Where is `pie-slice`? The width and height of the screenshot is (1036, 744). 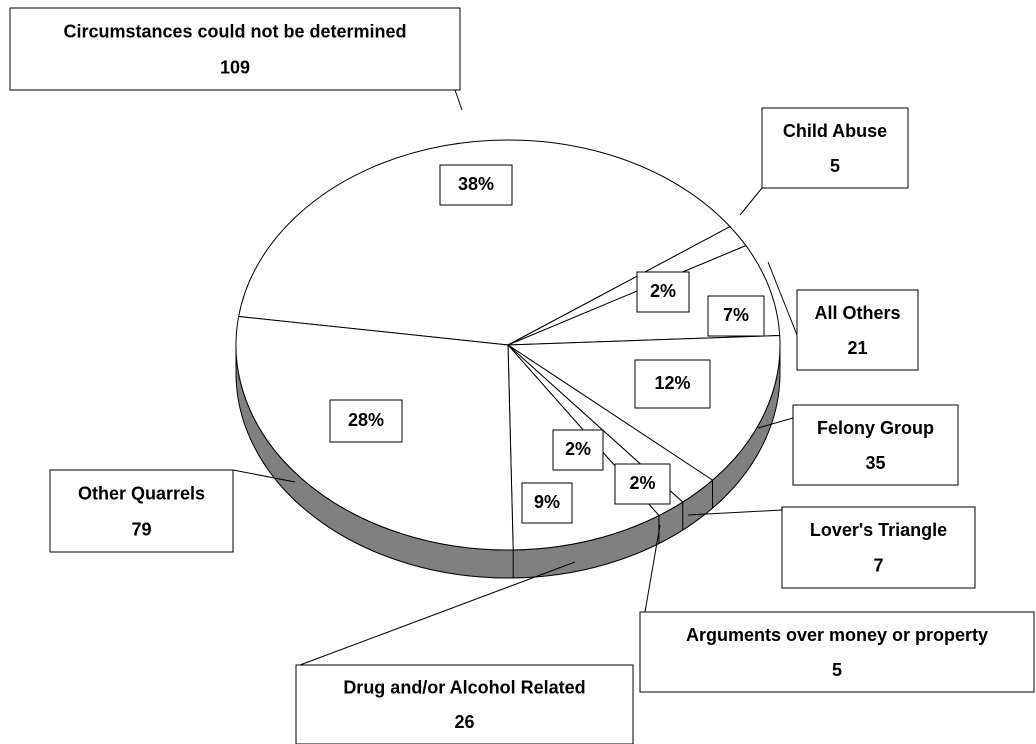 pie-slice is located at coordinates (484, 242).